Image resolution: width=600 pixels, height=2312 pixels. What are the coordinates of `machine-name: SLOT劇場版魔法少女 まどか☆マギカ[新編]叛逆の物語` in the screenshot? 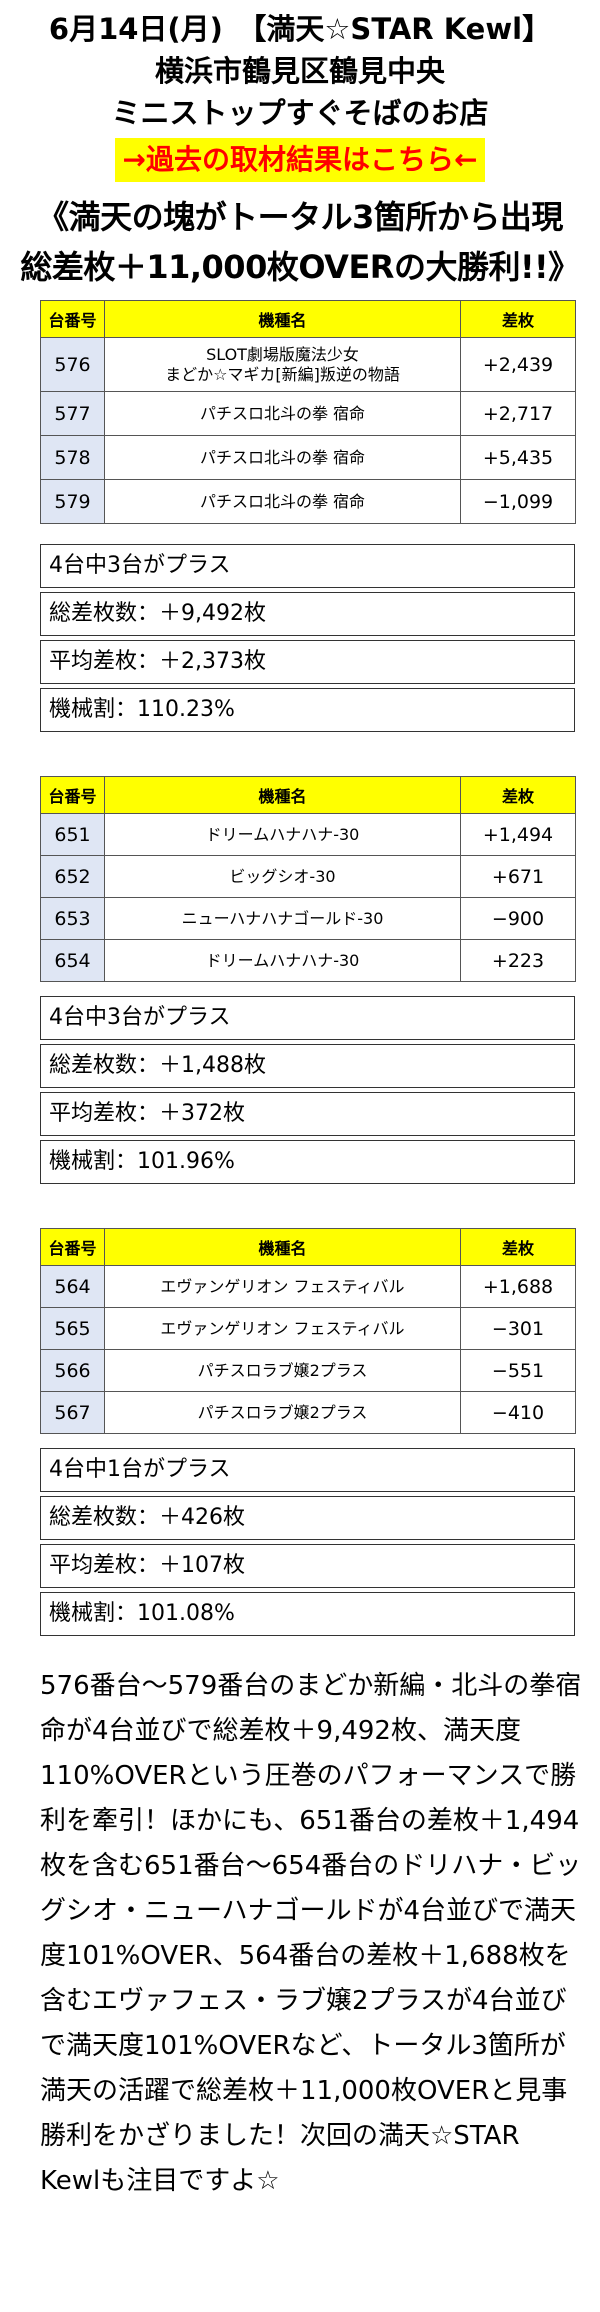 It's located at (282, 364).